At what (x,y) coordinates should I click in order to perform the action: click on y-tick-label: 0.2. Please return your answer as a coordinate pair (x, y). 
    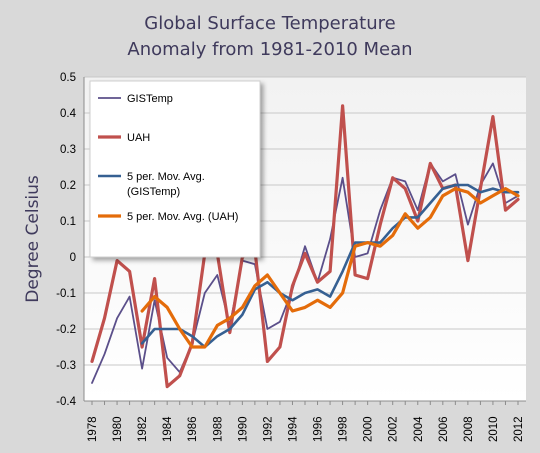
    Looking at the image, I should click on (68, 186).